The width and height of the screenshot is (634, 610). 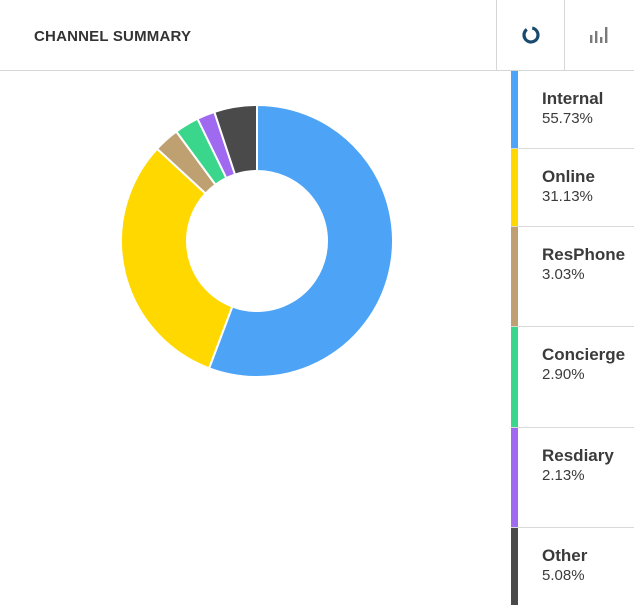 I want to click on legend-percentage: 2.90%, so click(x=563, y=374).